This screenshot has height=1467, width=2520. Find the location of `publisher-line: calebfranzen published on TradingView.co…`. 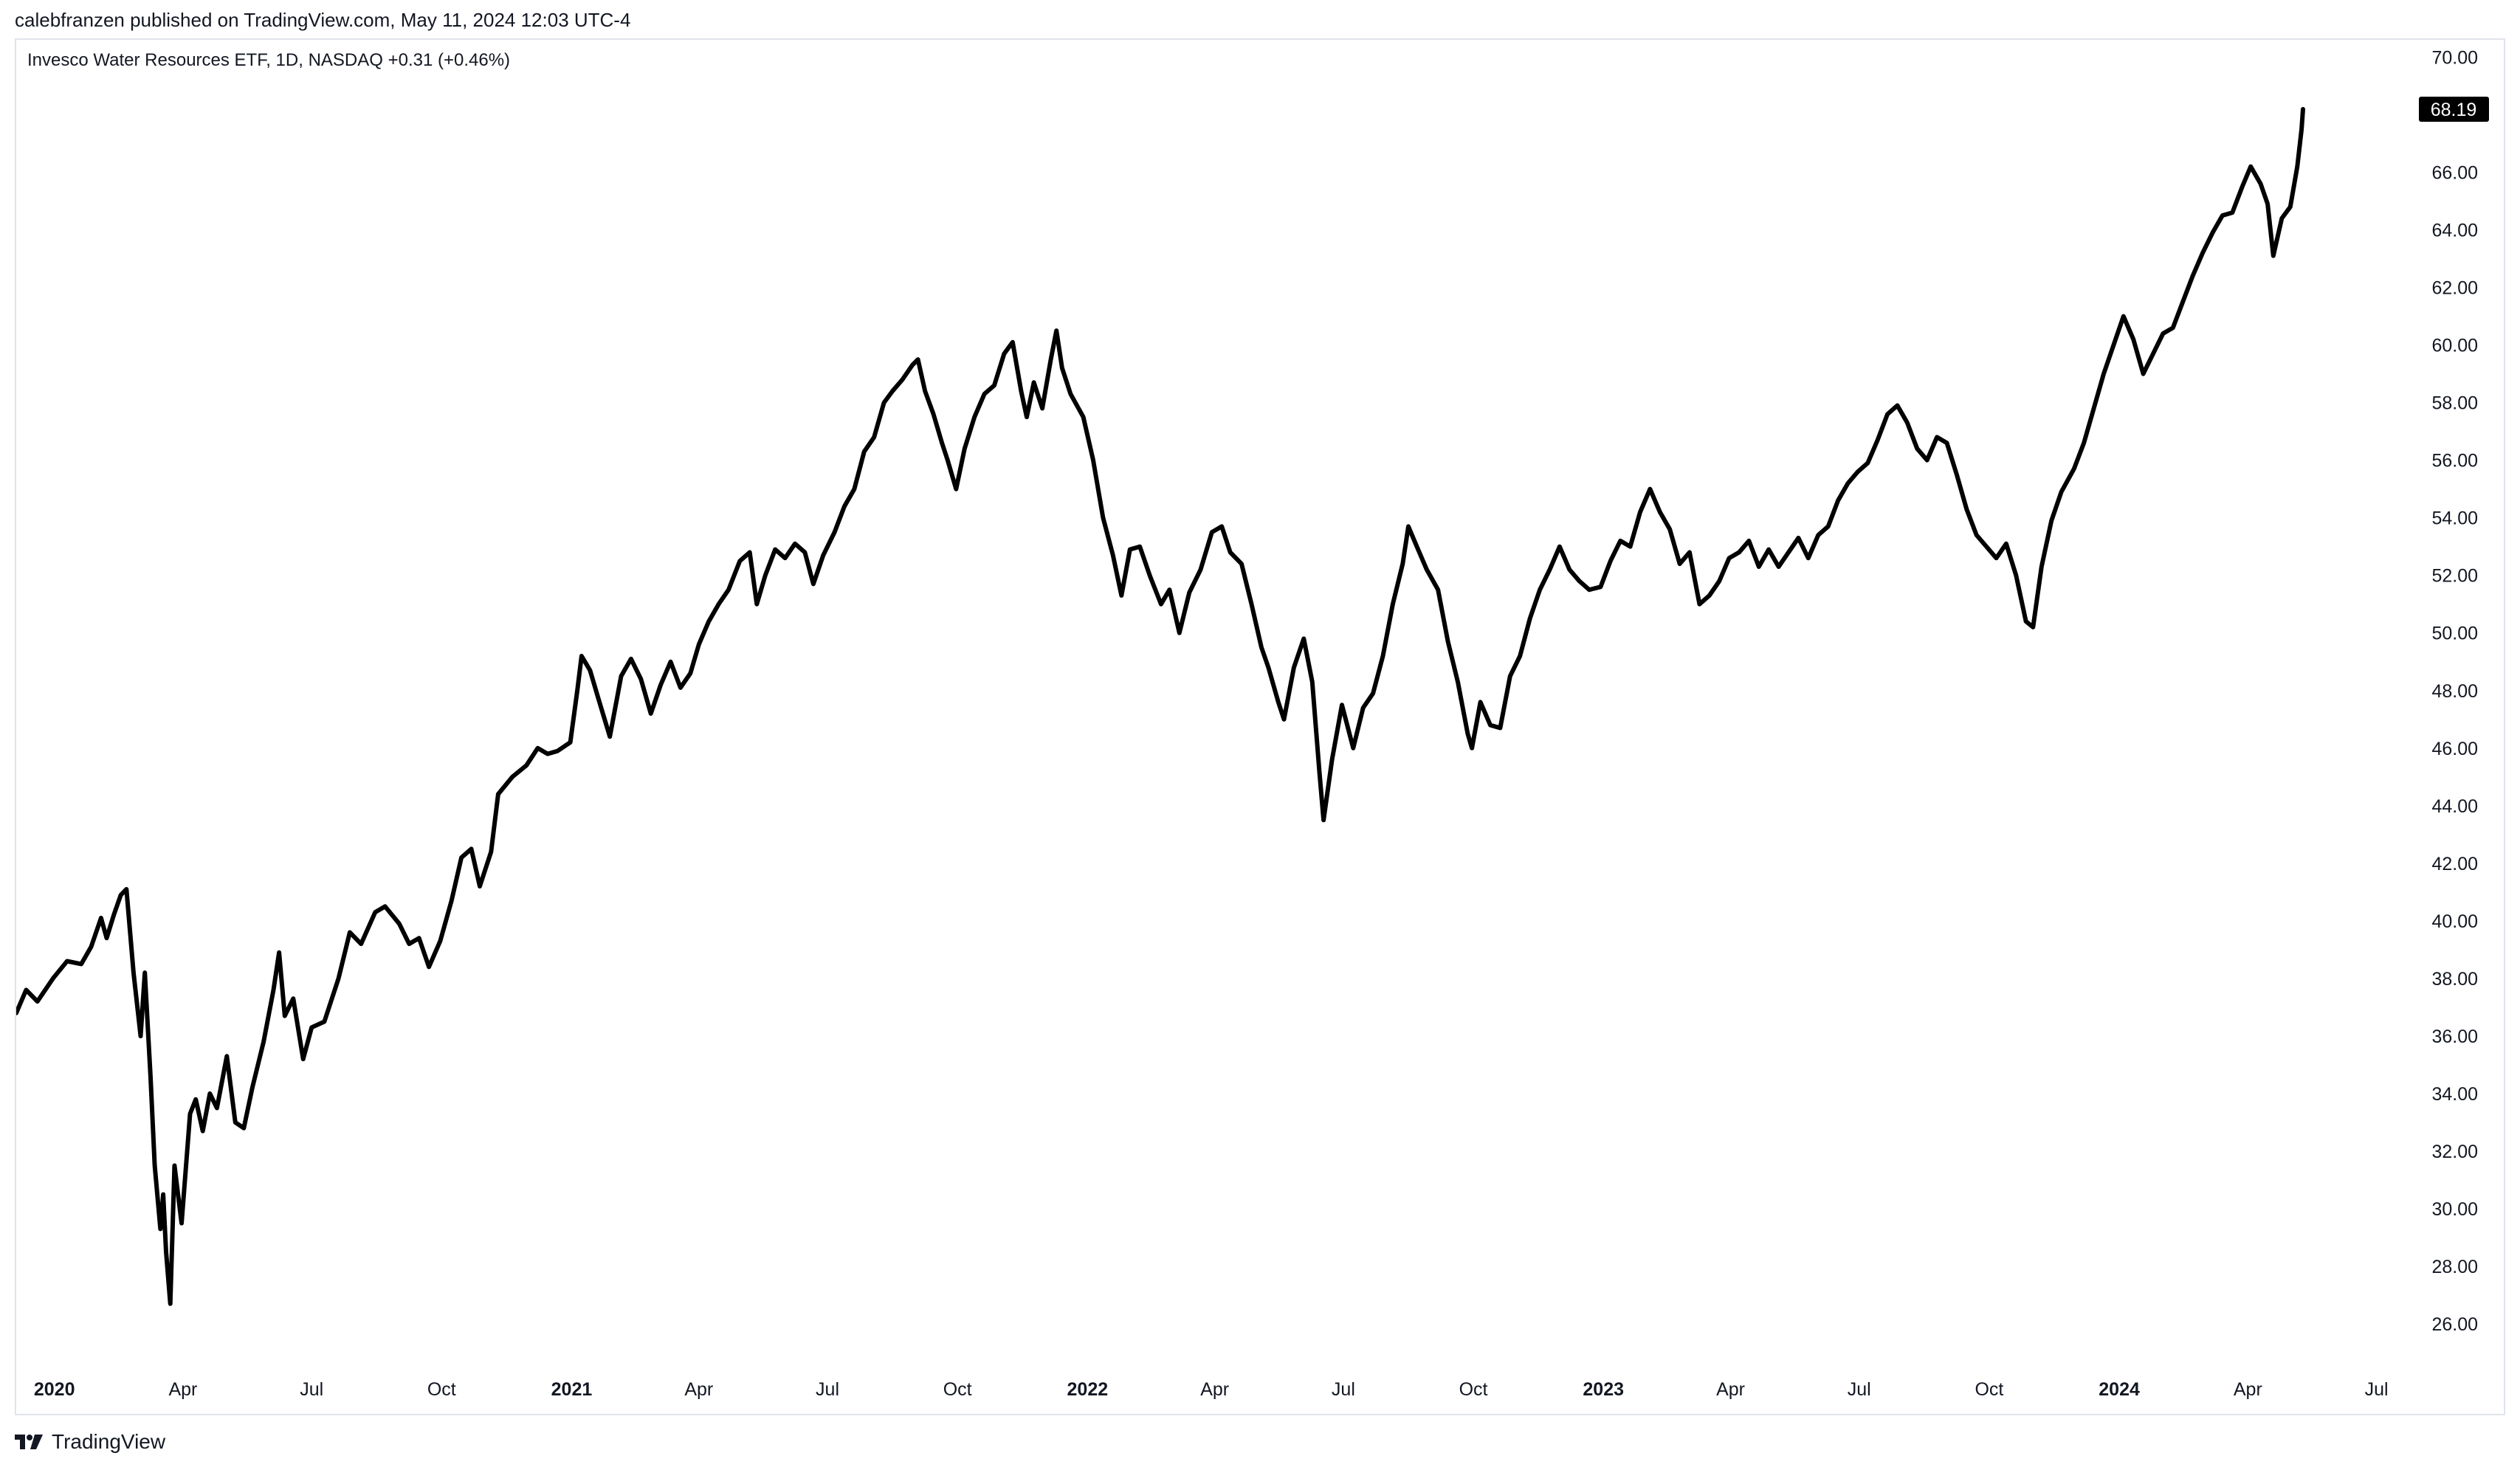

publisher-line: calebfranzen published on TradingView.co… is located at coordinates (323, 20).